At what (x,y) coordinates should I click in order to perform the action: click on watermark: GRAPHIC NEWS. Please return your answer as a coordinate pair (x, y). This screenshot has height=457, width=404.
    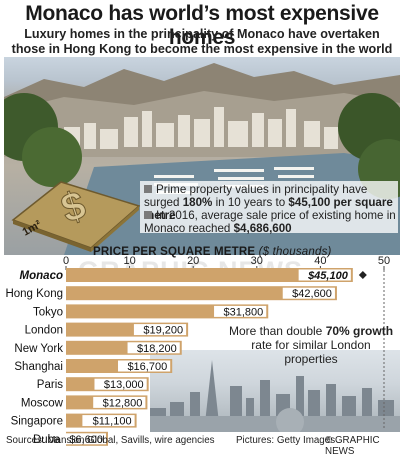
    Looking at the image, I should click on (191, 271).